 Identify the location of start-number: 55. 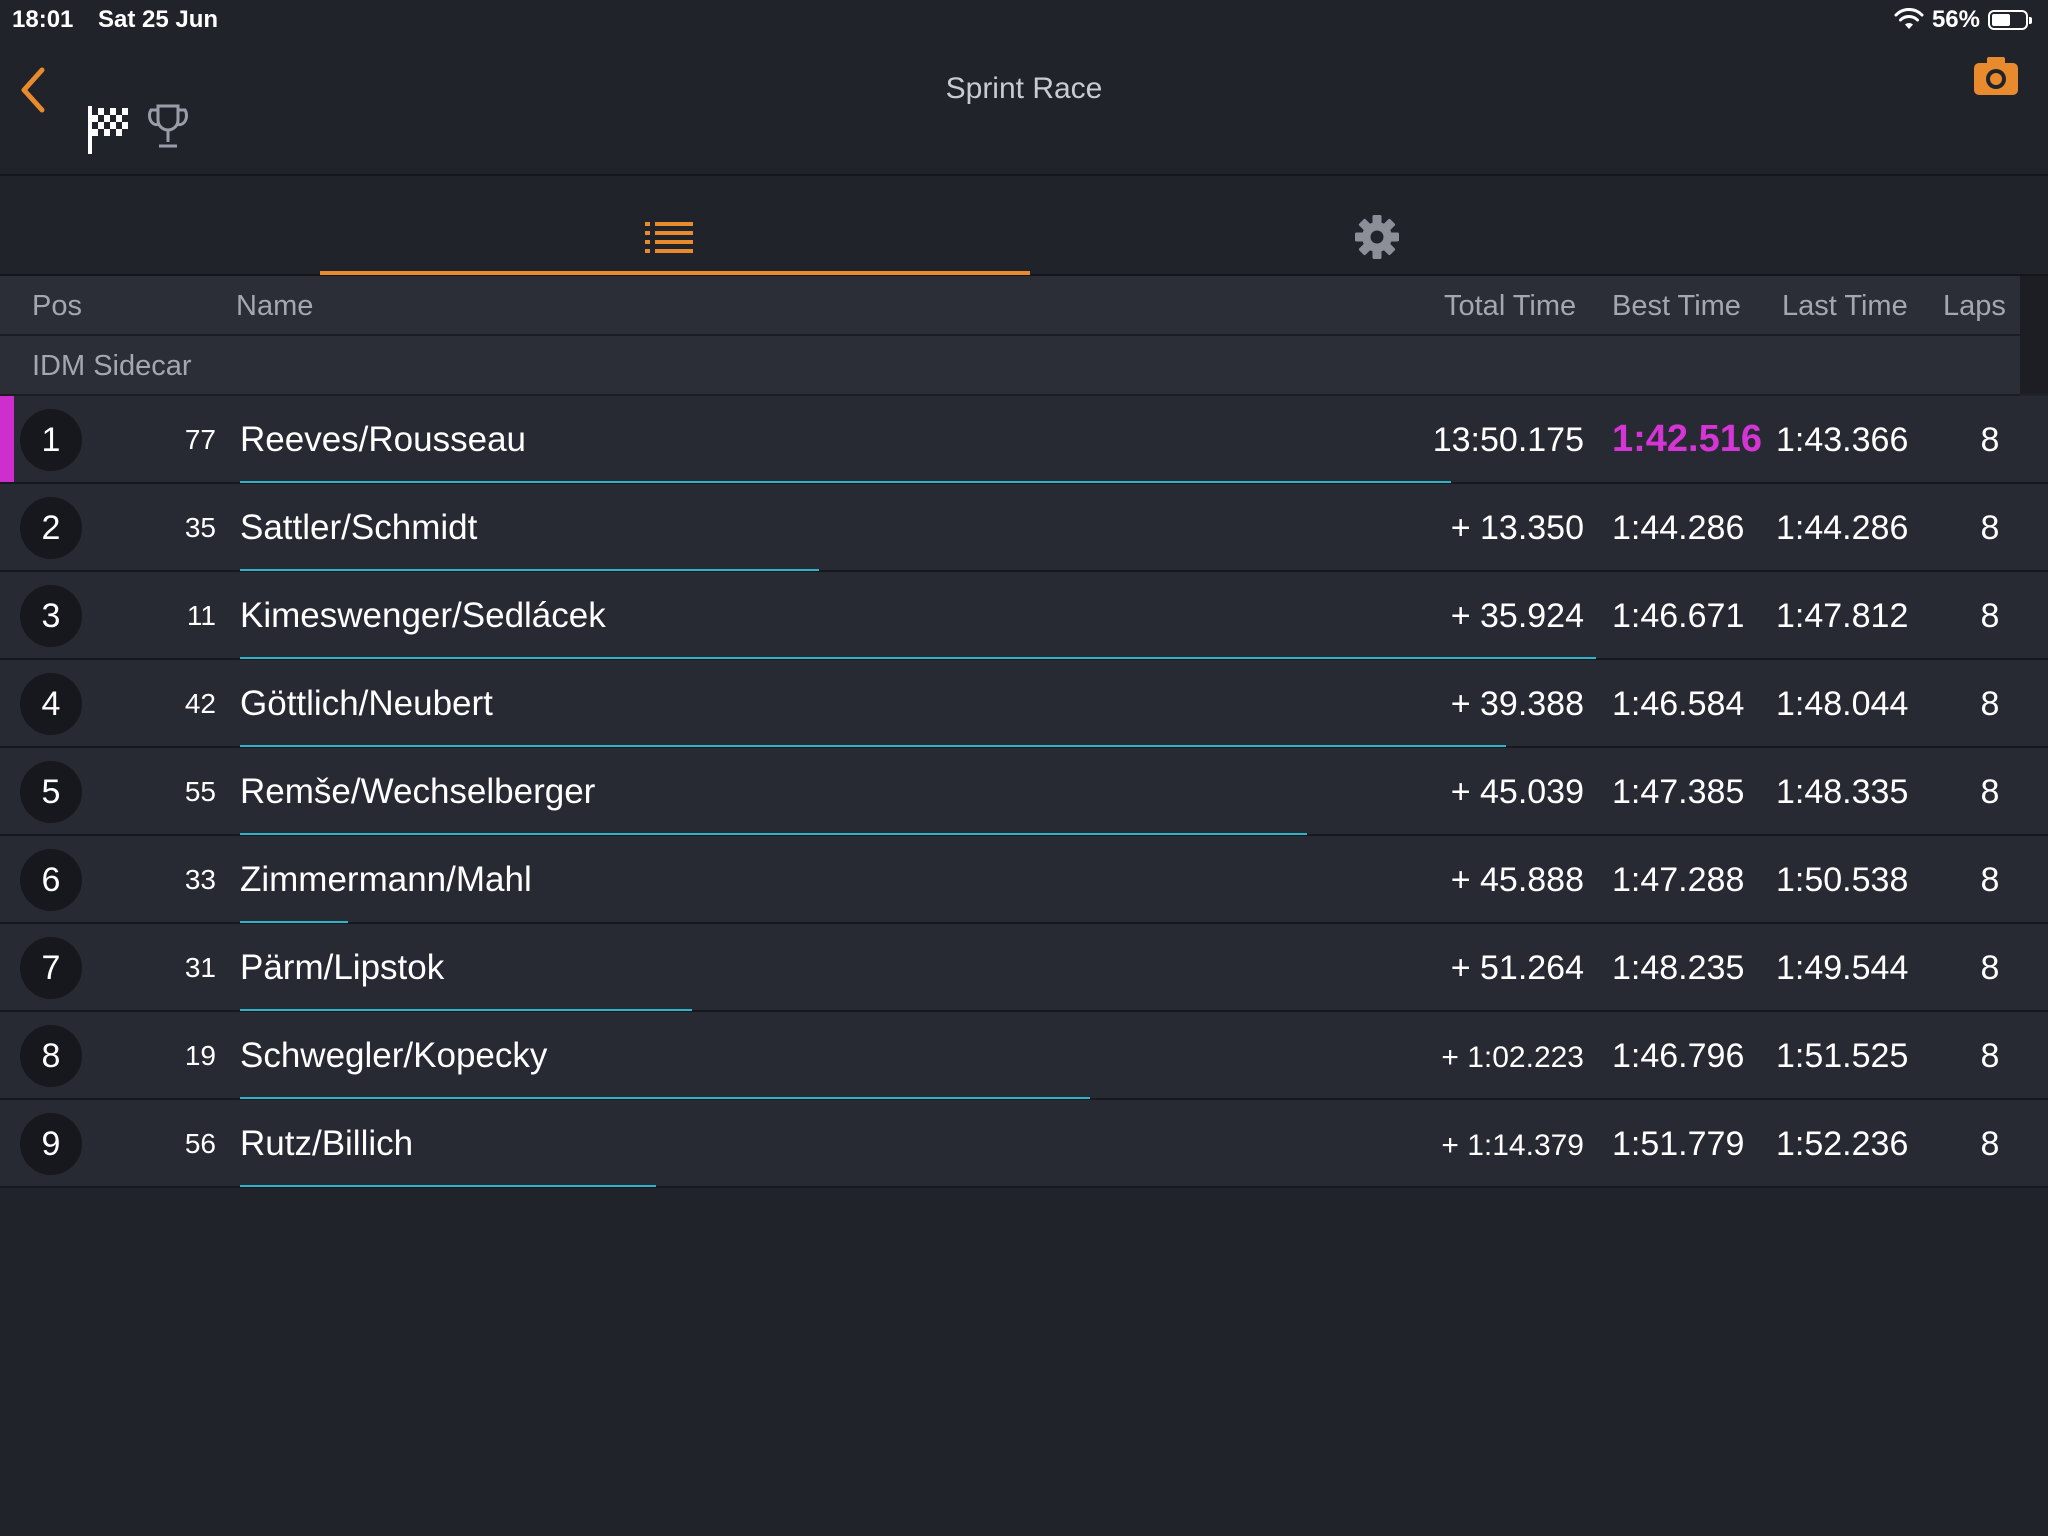
(200, 791).